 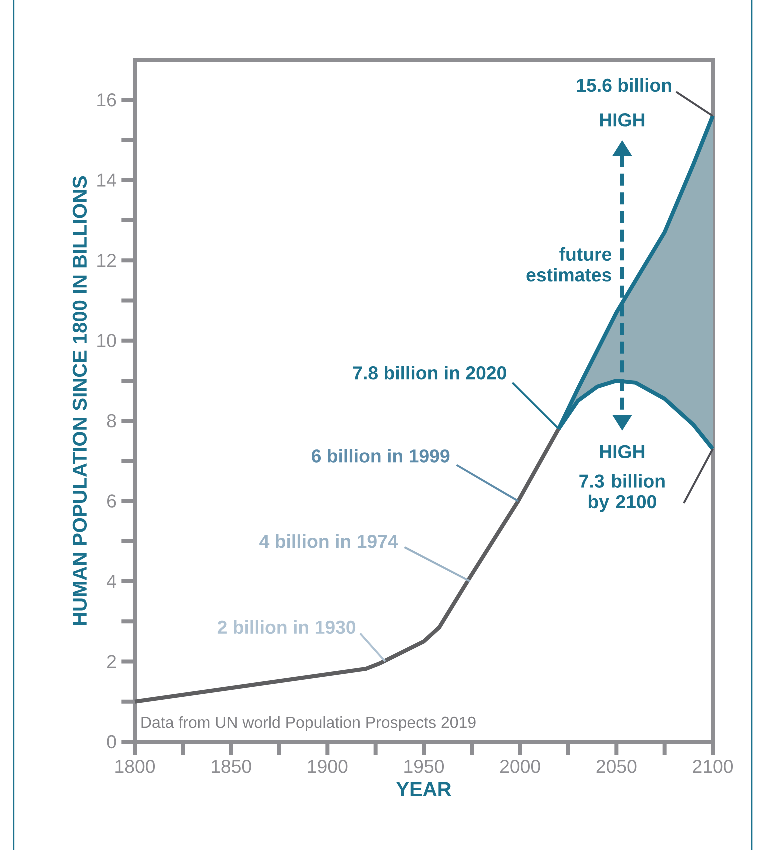 I want to click on annotation: 6 billion in 1999, so click(x=381, y=456).